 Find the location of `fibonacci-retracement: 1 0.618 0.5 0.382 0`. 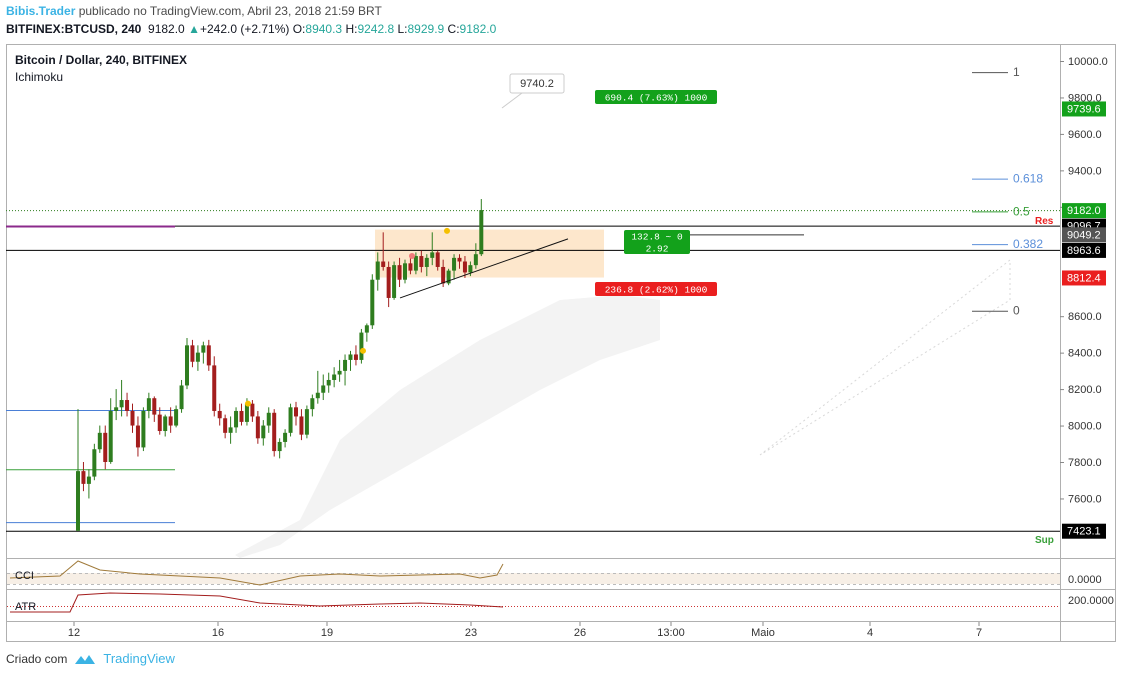

fibonacci-retracement: 1 0.618 0.5 0.382 0 is located at coordinates (1007, 191).